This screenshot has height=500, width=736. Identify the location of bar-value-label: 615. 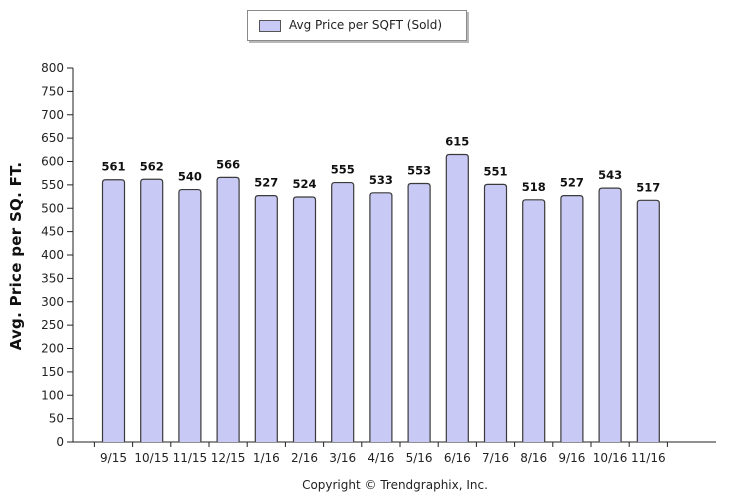
(457, 141).